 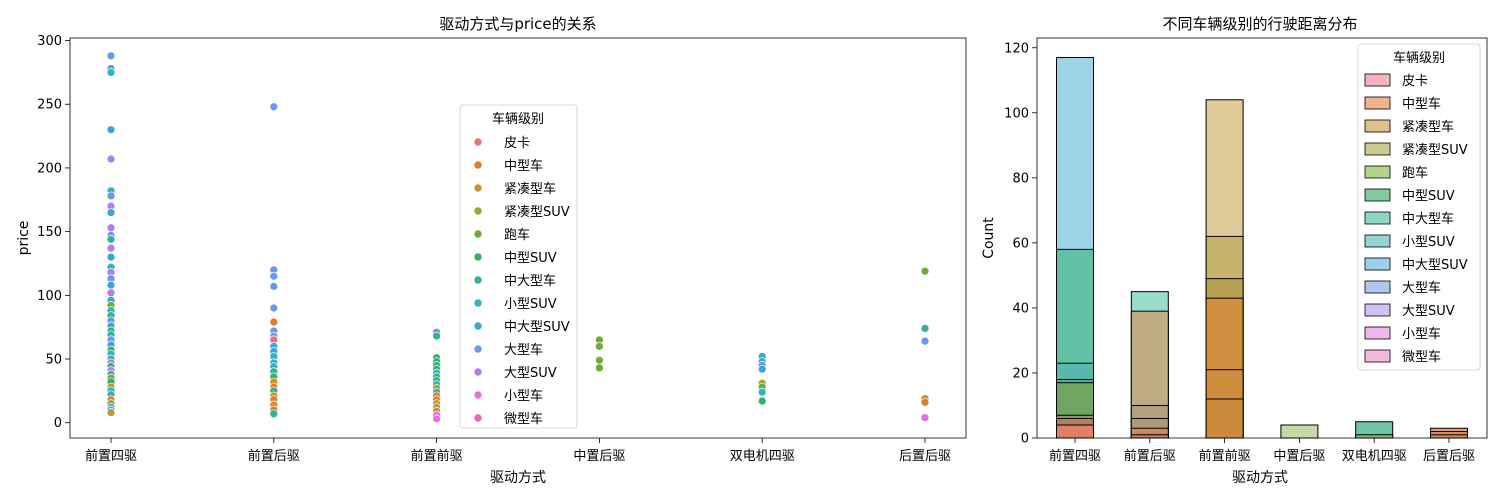 I want to click on histogram-y-tick-label: 80, so click(x=1020, y=178).